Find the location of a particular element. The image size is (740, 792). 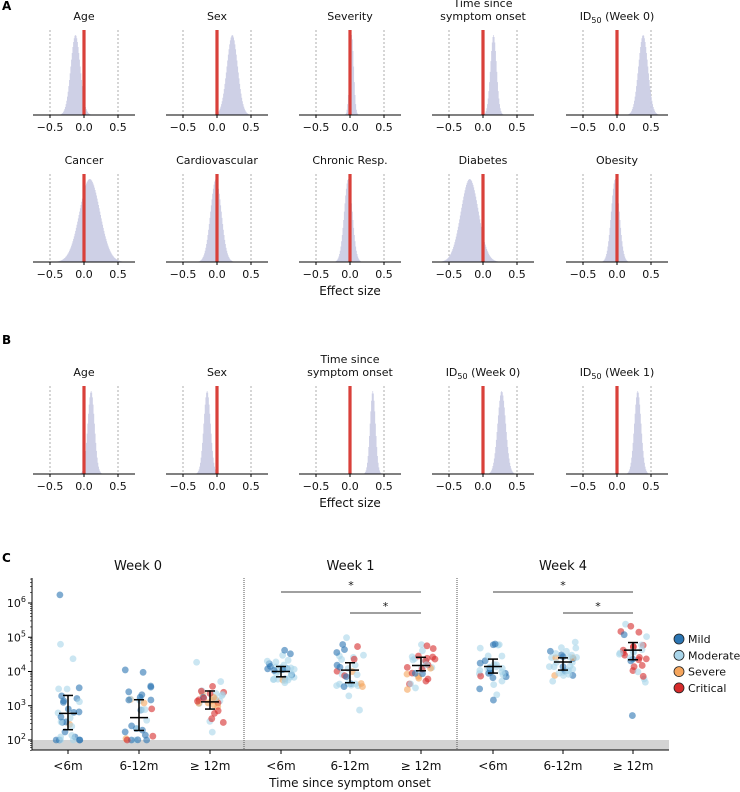

panel-title: Age is located at coordinates (84, 16).